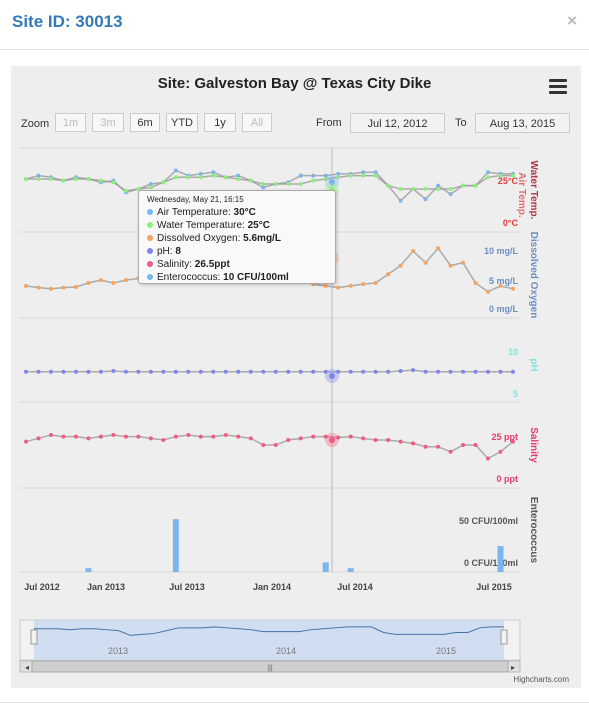 The height and width of the screenshot is (714, 589). I want to click on x-tick-label: Jul 2014, so click(355, 587).